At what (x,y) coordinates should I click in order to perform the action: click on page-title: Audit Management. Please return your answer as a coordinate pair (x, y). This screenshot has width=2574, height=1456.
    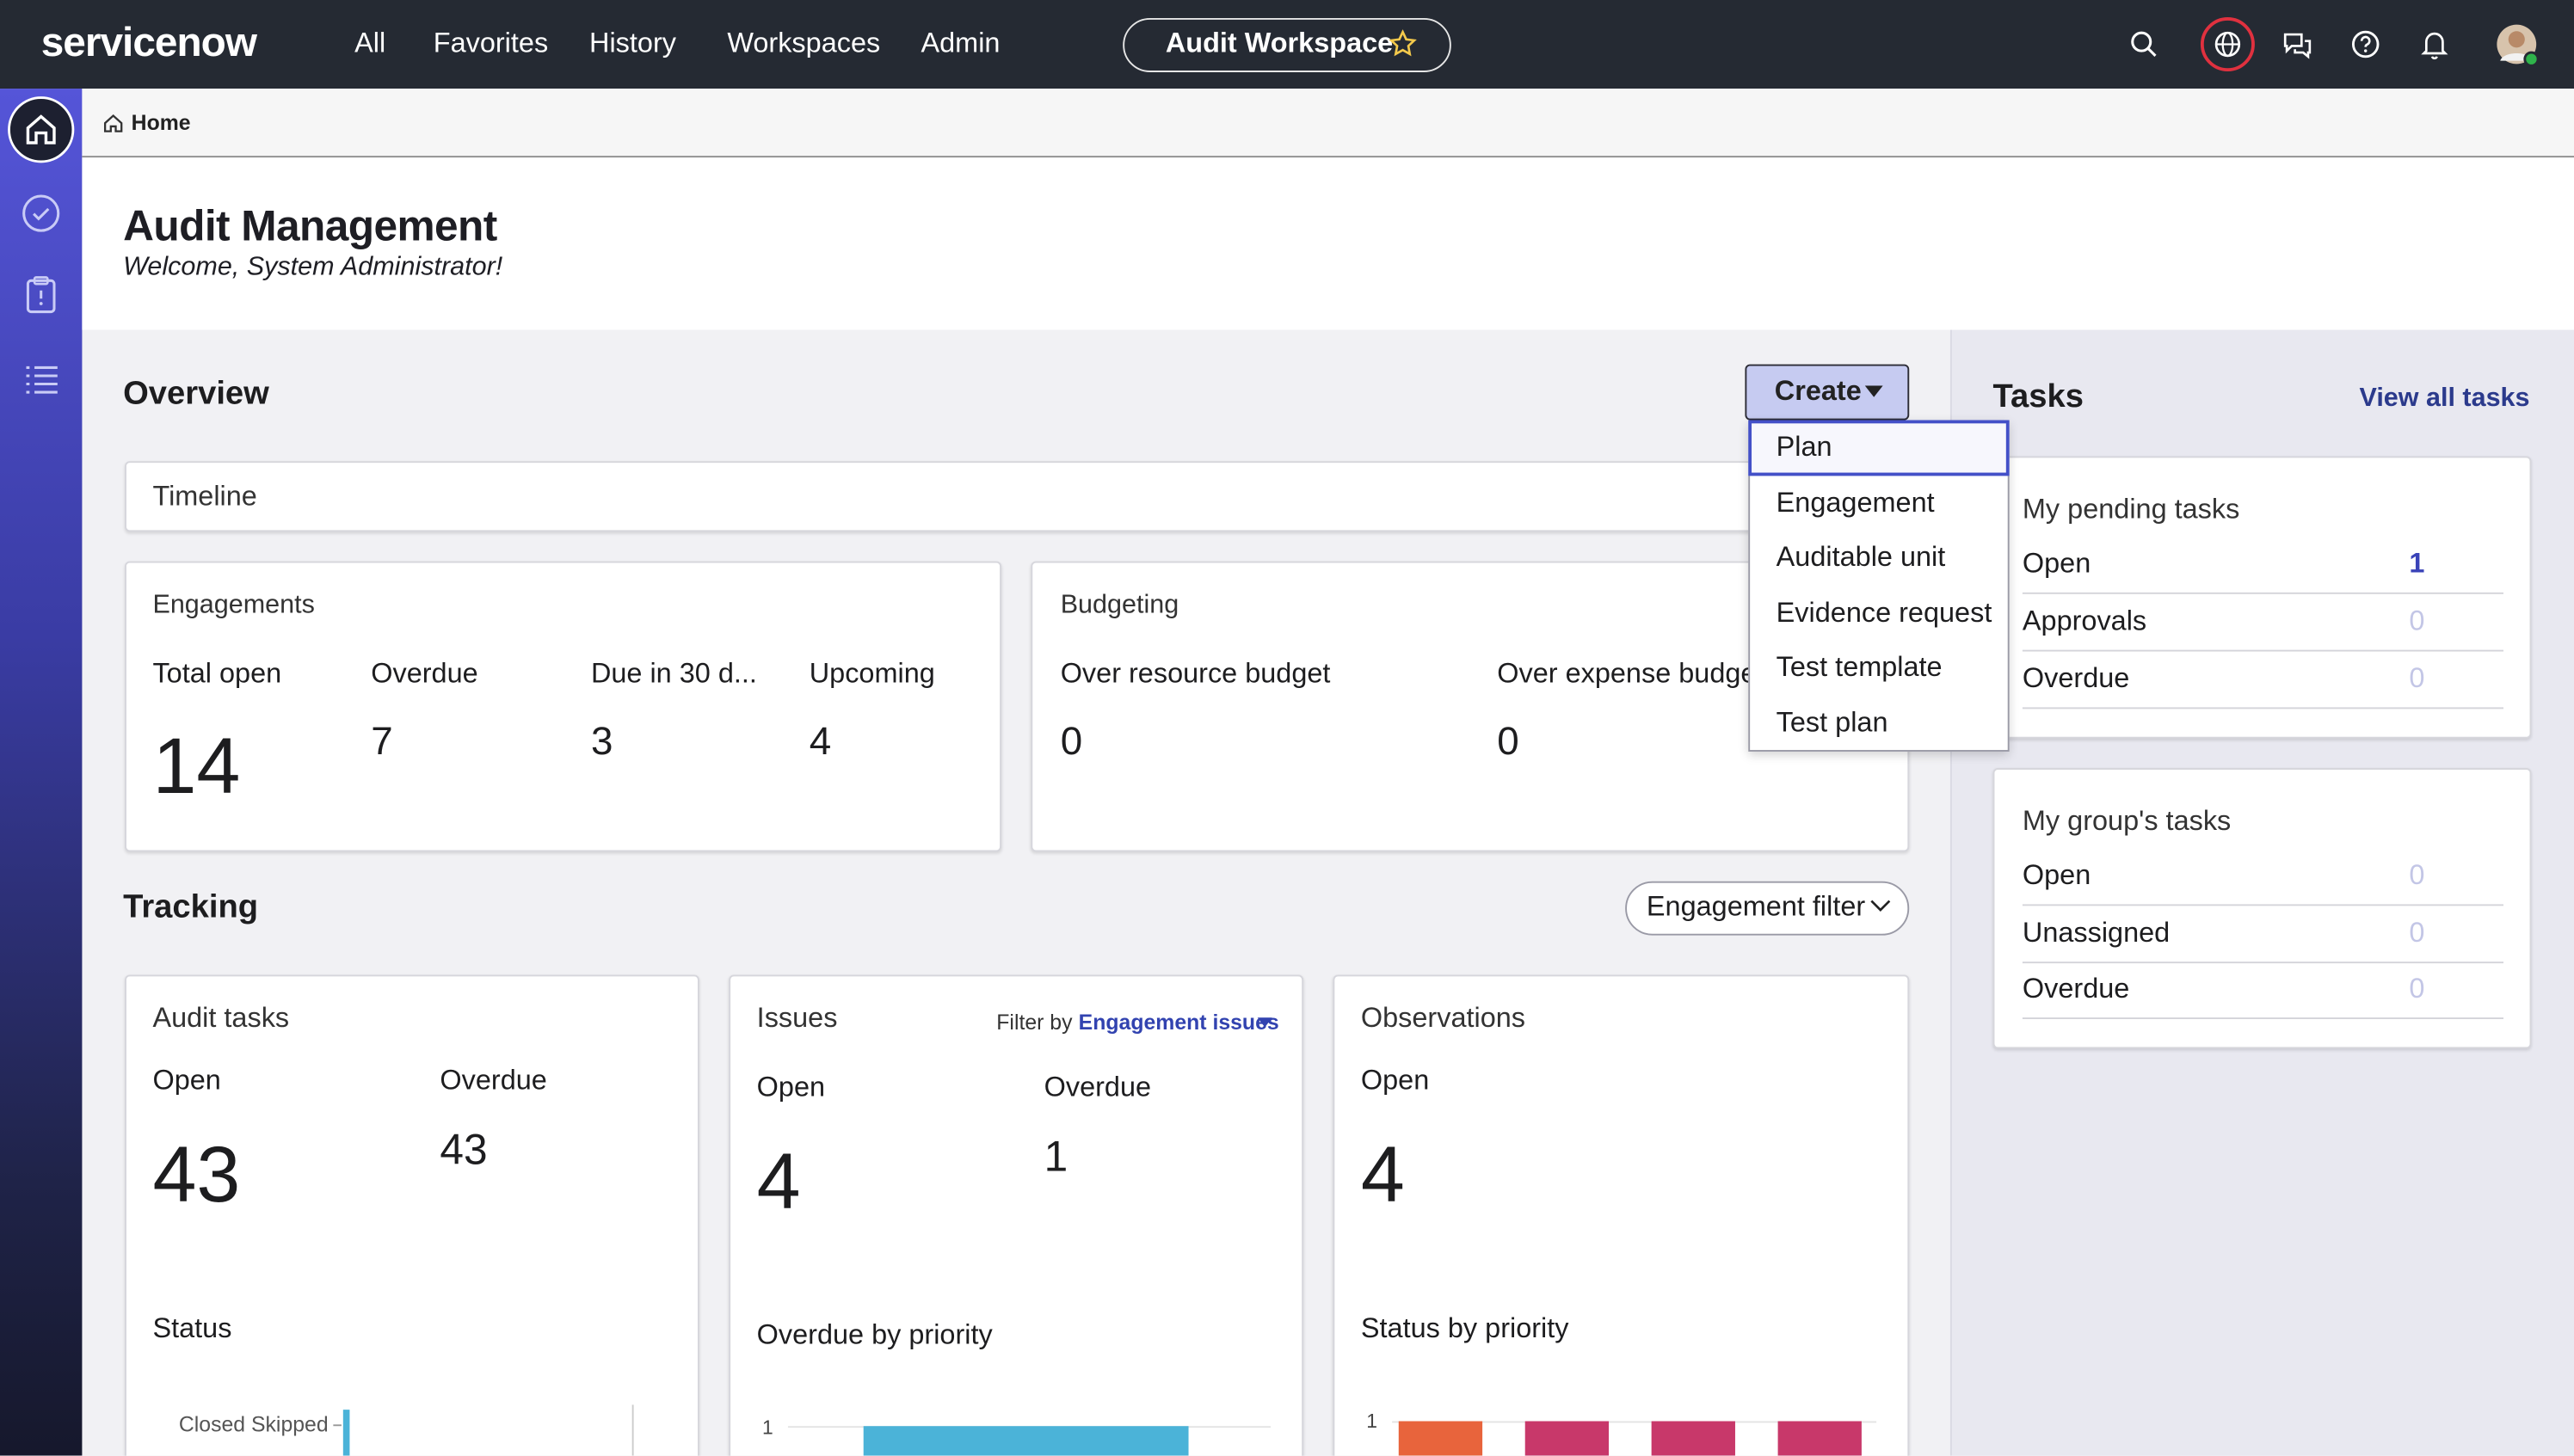
    Looking at the image, I should click on (310, 225).